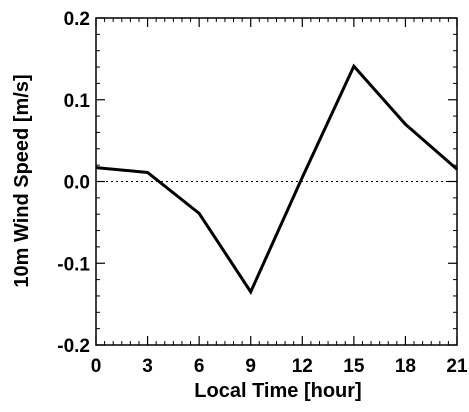 The image size is (469, 412). What do you see at coordinates (277, 391) in the screenshot?
I see `x-axis-title: Local Time [hour]` at bounding box center [277, 391].